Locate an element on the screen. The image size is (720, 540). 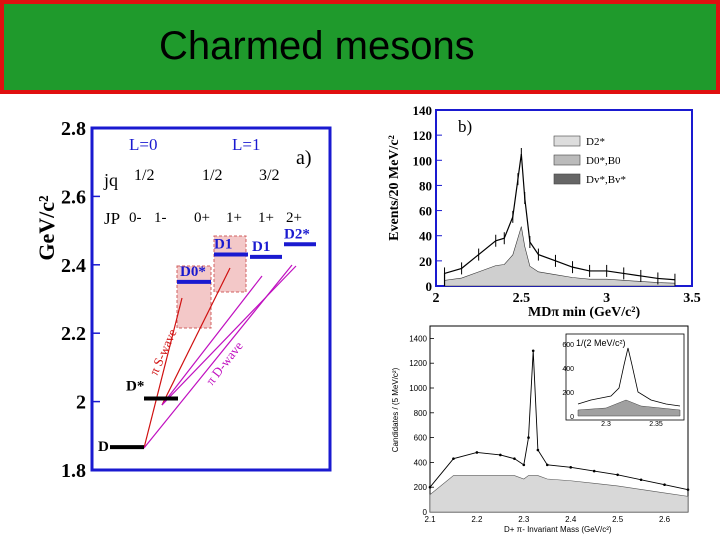
panel-b-background-fill is located at coordinates (560, 256).